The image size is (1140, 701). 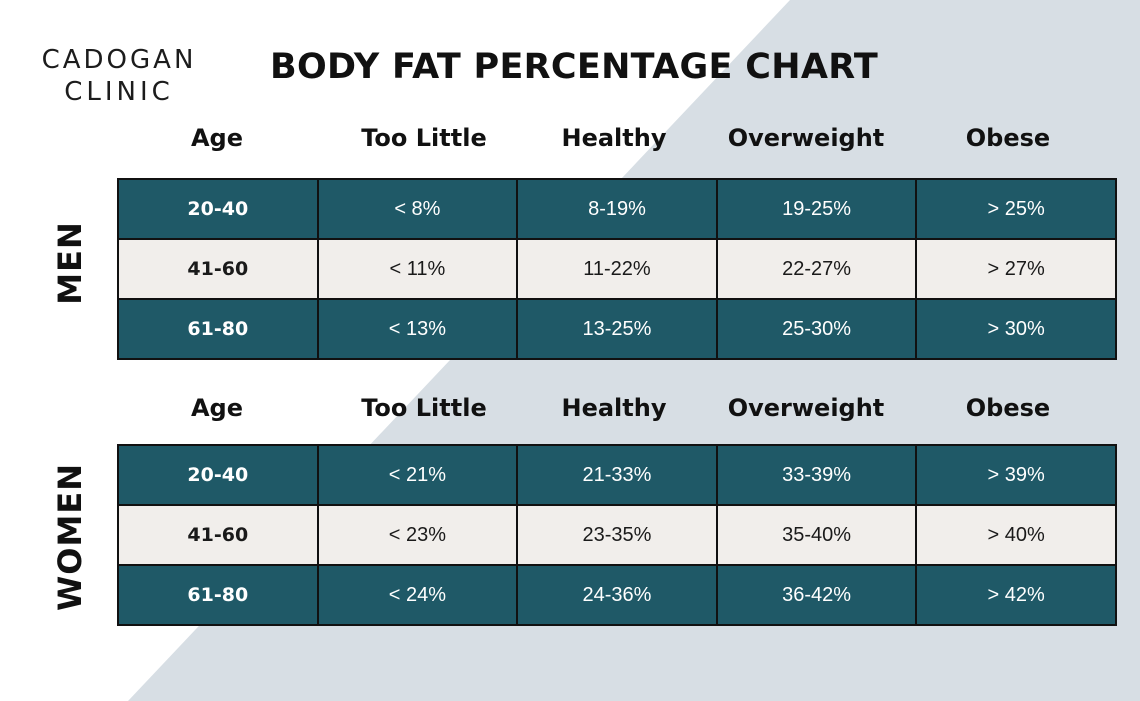 I want to click on obese-cell: > 42%, so click(x=1016, y=595).